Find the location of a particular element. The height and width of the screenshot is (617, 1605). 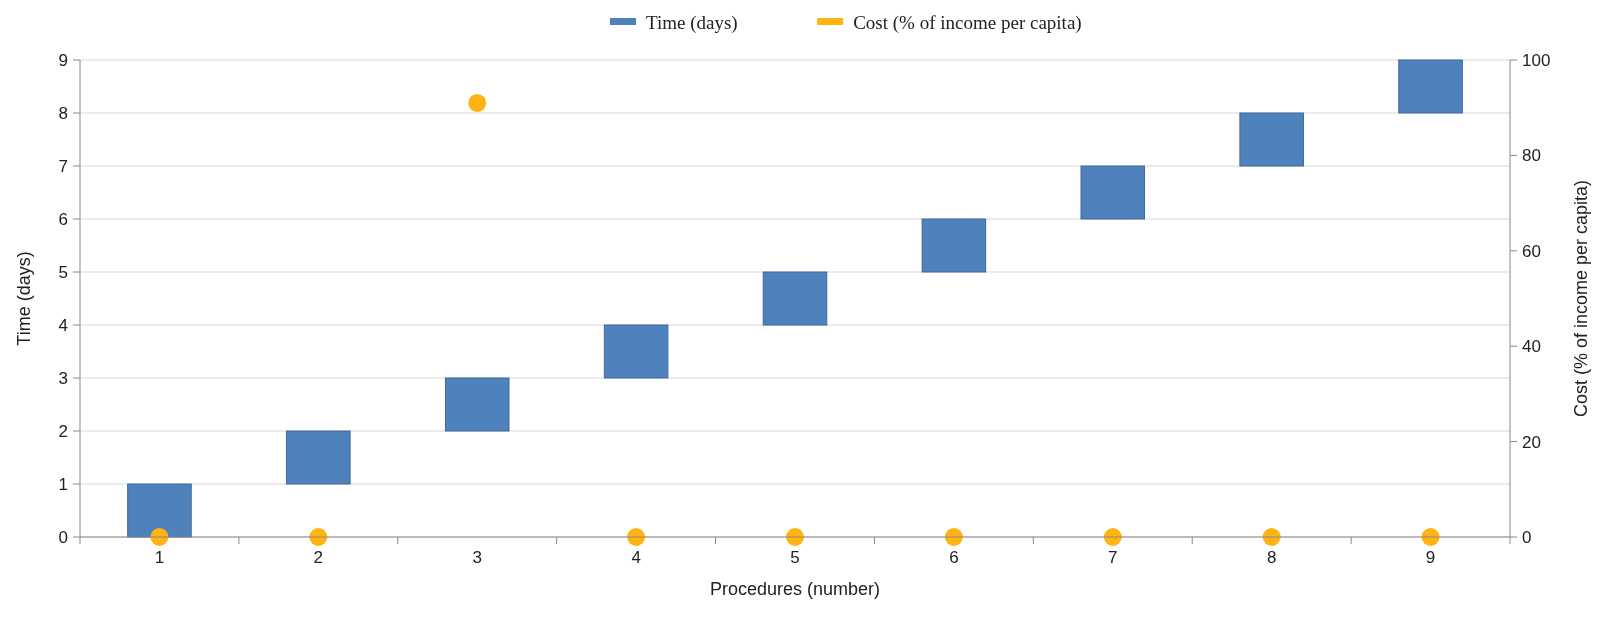

y-tick-label: 2 is located at coordinates (63, 431).